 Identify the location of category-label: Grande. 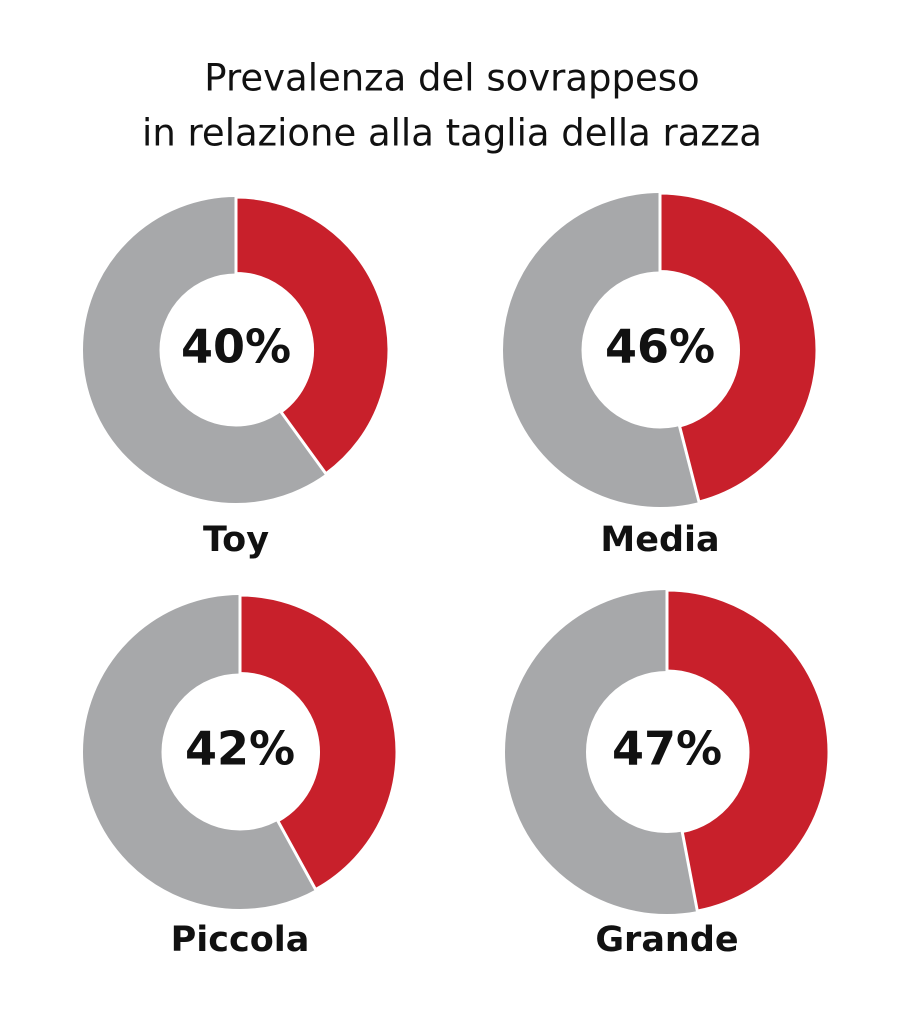
(666, 940).